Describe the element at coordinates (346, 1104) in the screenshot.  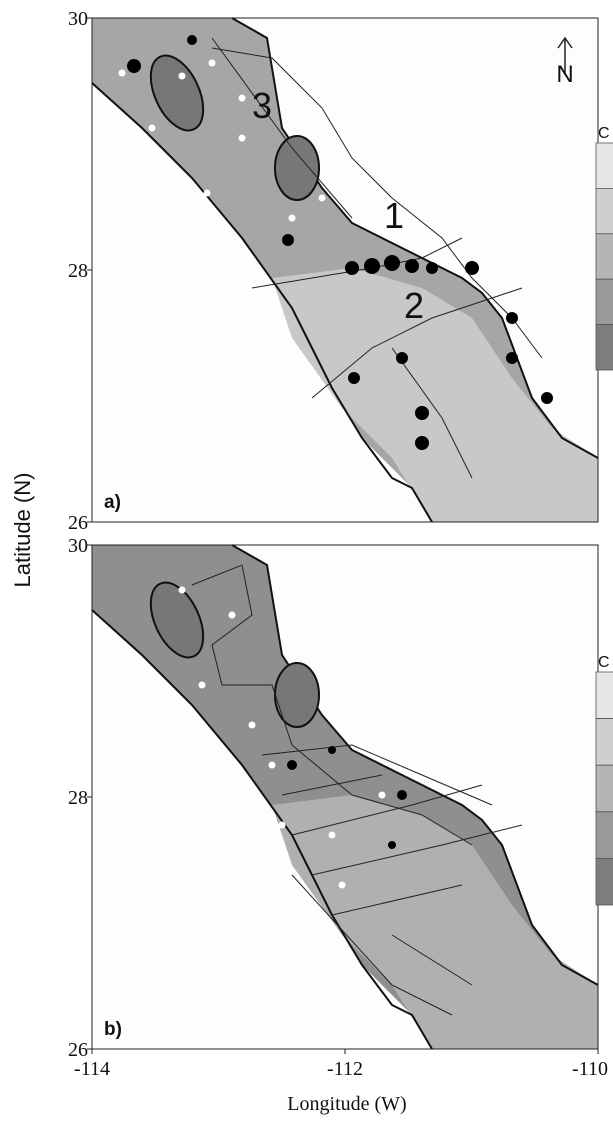
I see `x-axis-label: Longitude (W)` at that location.